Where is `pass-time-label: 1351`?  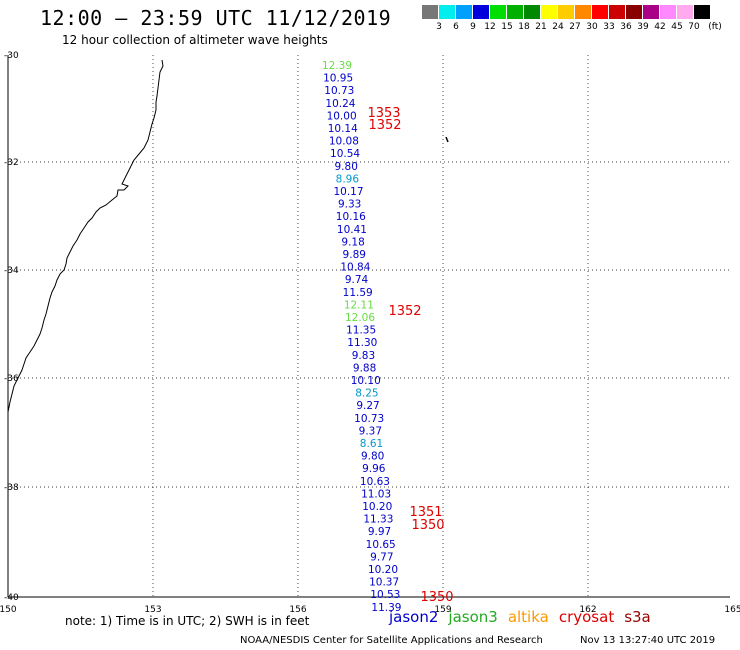 pass-time-label: 1351 is located at coordinates (425, 512).